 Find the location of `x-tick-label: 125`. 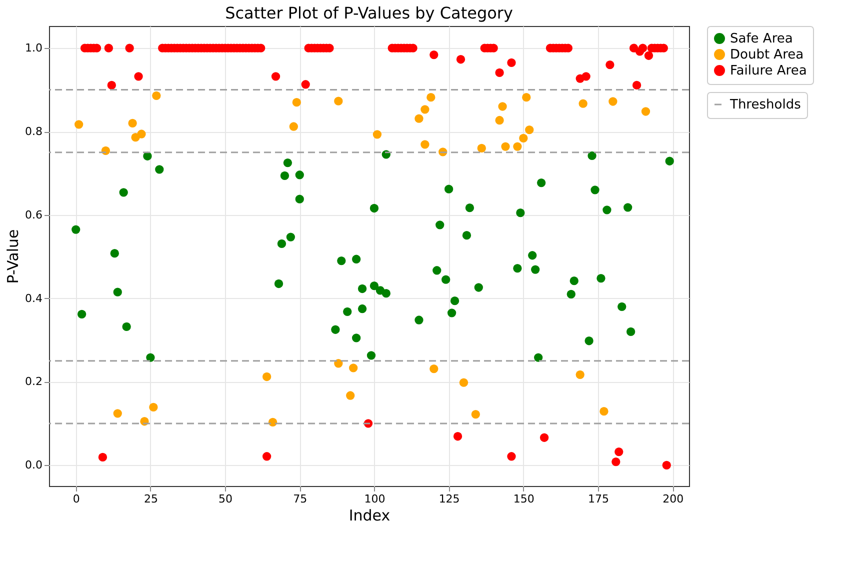

x-tick-label: 125 is located at coordinates (449, 499).